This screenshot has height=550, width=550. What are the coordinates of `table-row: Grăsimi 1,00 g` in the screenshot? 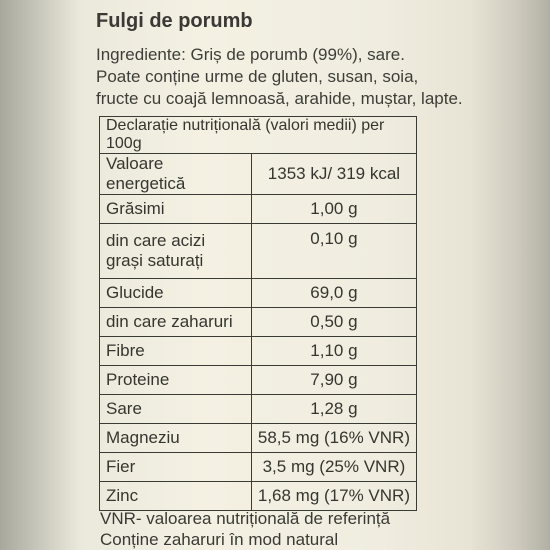 It's located at (258, 209).